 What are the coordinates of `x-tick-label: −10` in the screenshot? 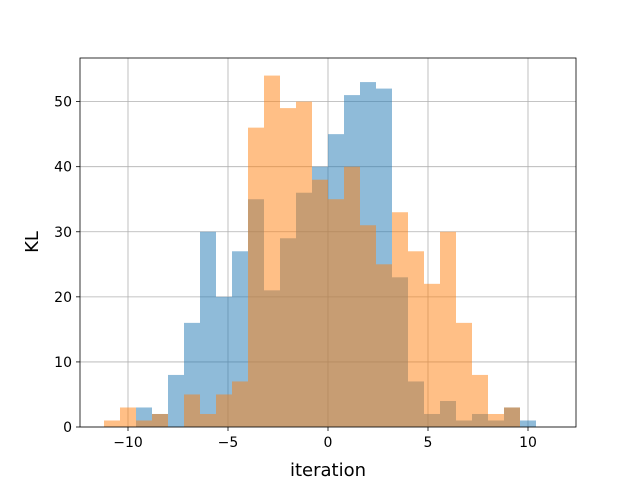 It's located at (128, 443).